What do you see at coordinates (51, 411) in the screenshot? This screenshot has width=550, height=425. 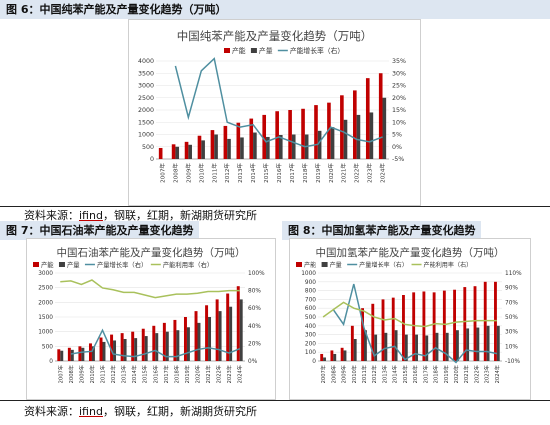 I see `source-prefix: 资料来源：` at bounding box center [51, 411].